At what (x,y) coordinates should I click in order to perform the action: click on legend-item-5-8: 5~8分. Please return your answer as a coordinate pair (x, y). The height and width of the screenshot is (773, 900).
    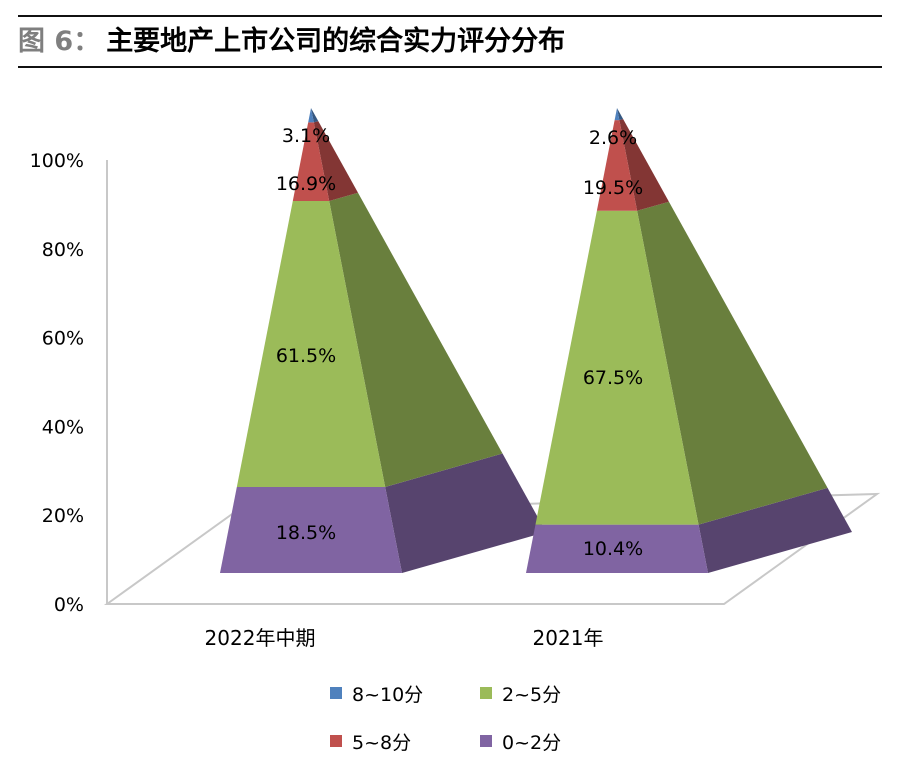
    Looking at the image, I should click on (370, 741).